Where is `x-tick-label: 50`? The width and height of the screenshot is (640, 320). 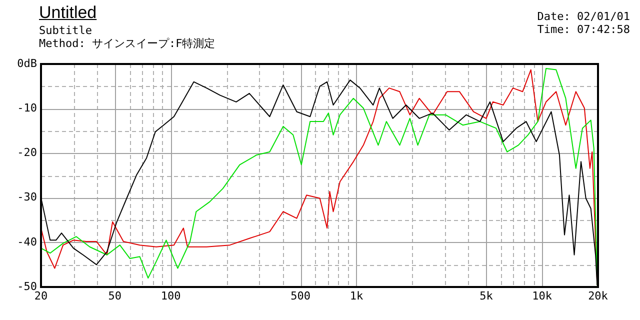 x-tick-label: 50 is located at coordinates (115, 295).